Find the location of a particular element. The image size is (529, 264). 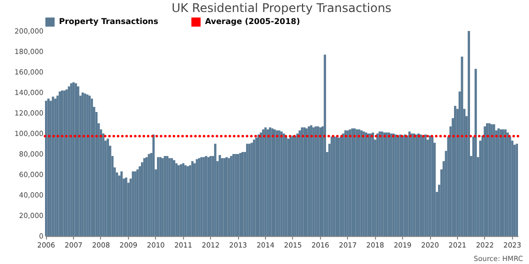

legend-label: Property Transactions is located at coordinates (109, 21).